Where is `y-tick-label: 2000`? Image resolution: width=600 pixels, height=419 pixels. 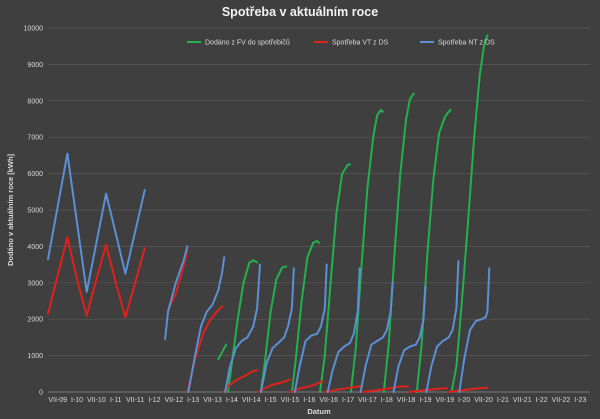 y-tick-label: 2000 is located at coordinates (35, 320).